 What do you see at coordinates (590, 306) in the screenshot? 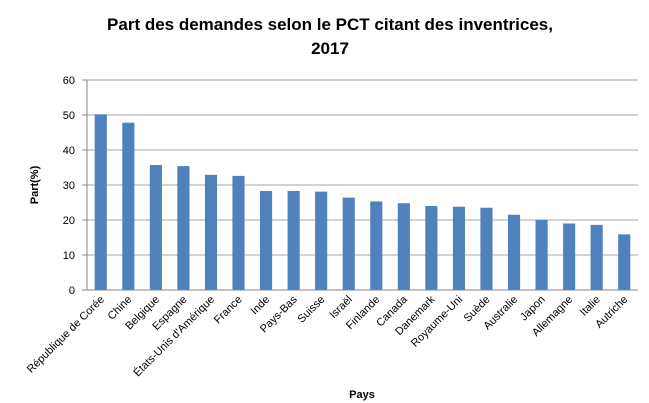
I see `x-tick-label: Italie` at bounding box center [590, 306].